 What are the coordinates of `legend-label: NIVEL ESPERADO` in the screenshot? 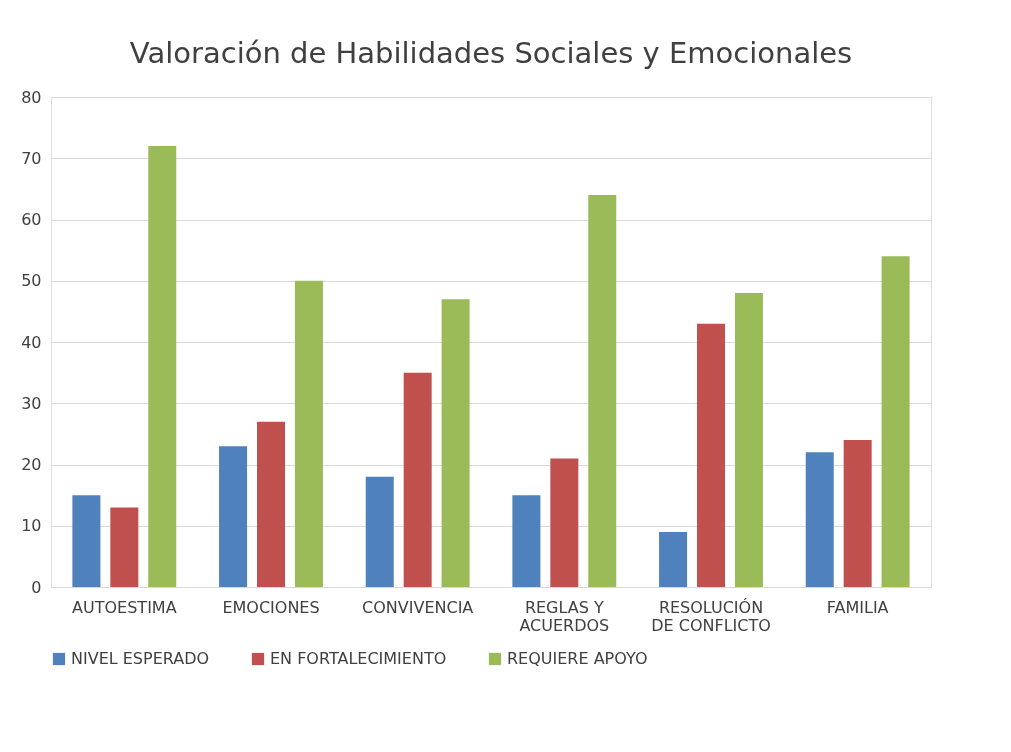 It's located at (140, 658).